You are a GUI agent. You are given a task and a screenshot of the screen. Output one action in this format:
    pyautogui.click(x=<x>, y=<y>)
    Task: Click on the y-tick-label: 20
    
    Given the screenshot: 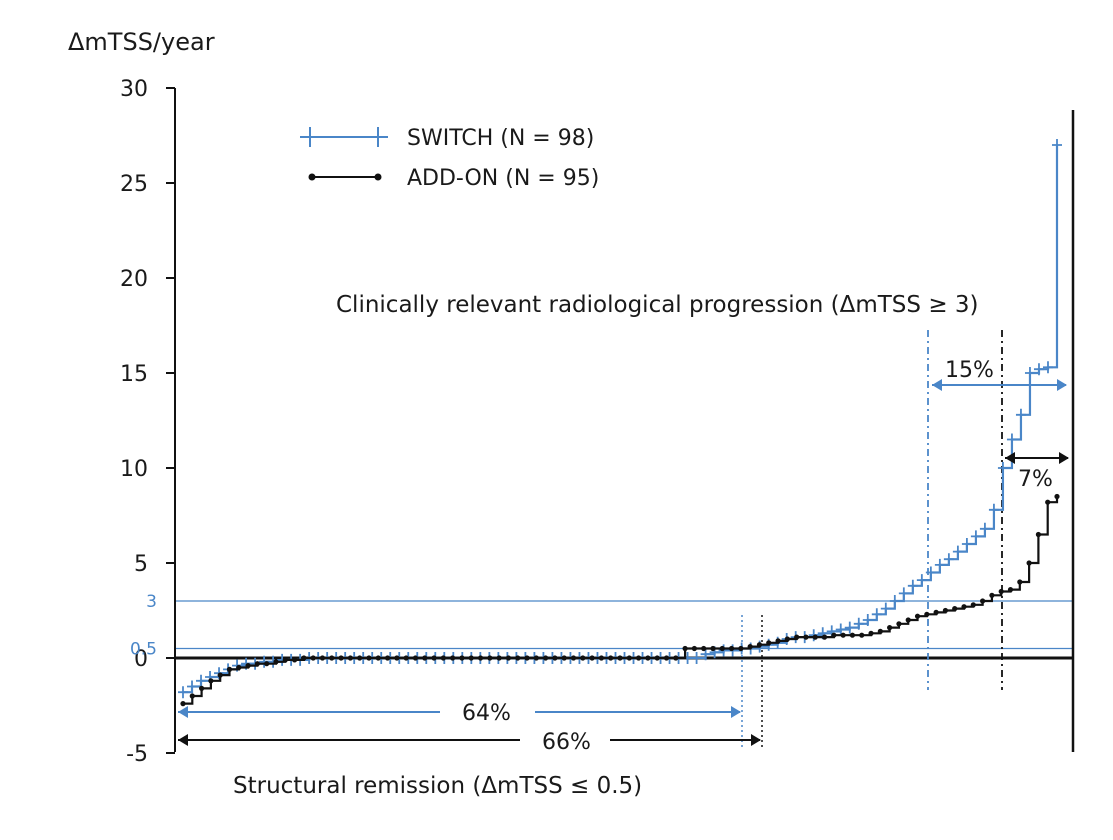 What is the action you would take?
    pyautogui.click(x=134, y=279)
    